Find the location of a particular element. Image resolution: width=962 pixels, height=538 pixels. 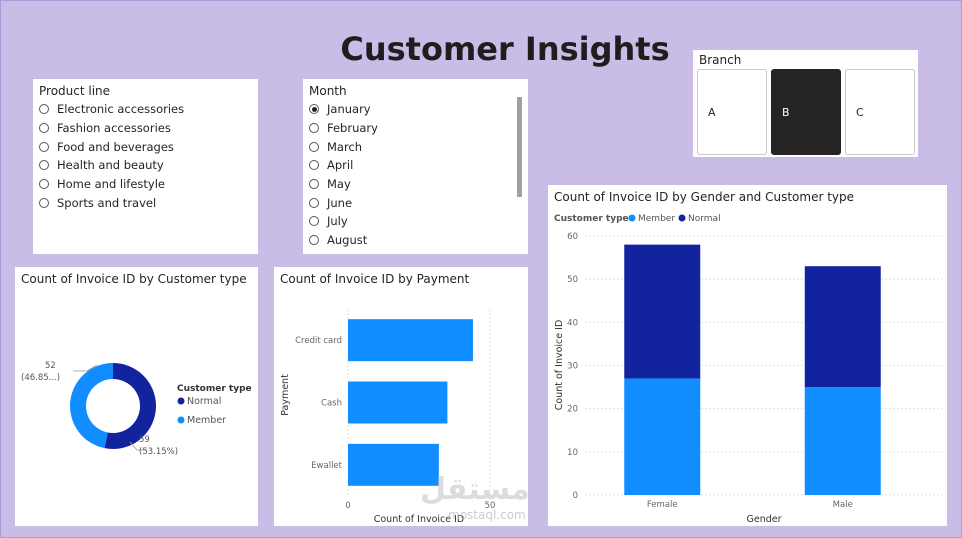

product-line-option-label: Home and lifestyle is located at coordinates (111, 184).